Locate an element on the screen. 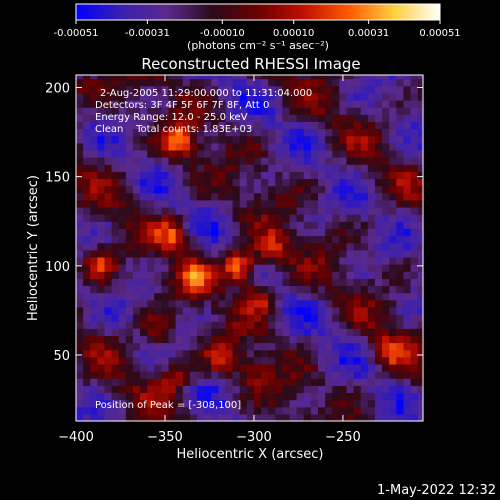 Image resolution: width=500 pixels, height=500 pixels. y-tick-label: 100 is located at coordinates (57, 267).